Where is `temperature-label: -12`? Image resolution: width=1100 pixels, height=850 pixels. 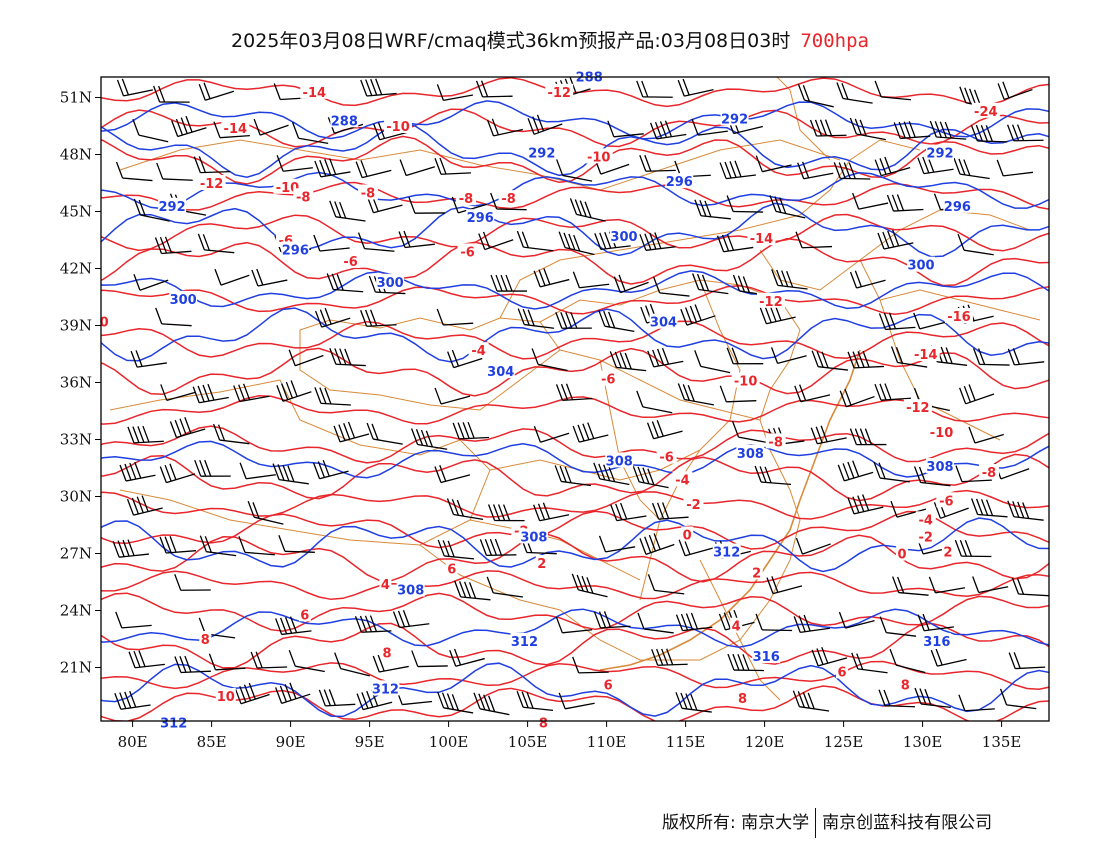 temperature-label: -12 is located at coordinates (559, 93).